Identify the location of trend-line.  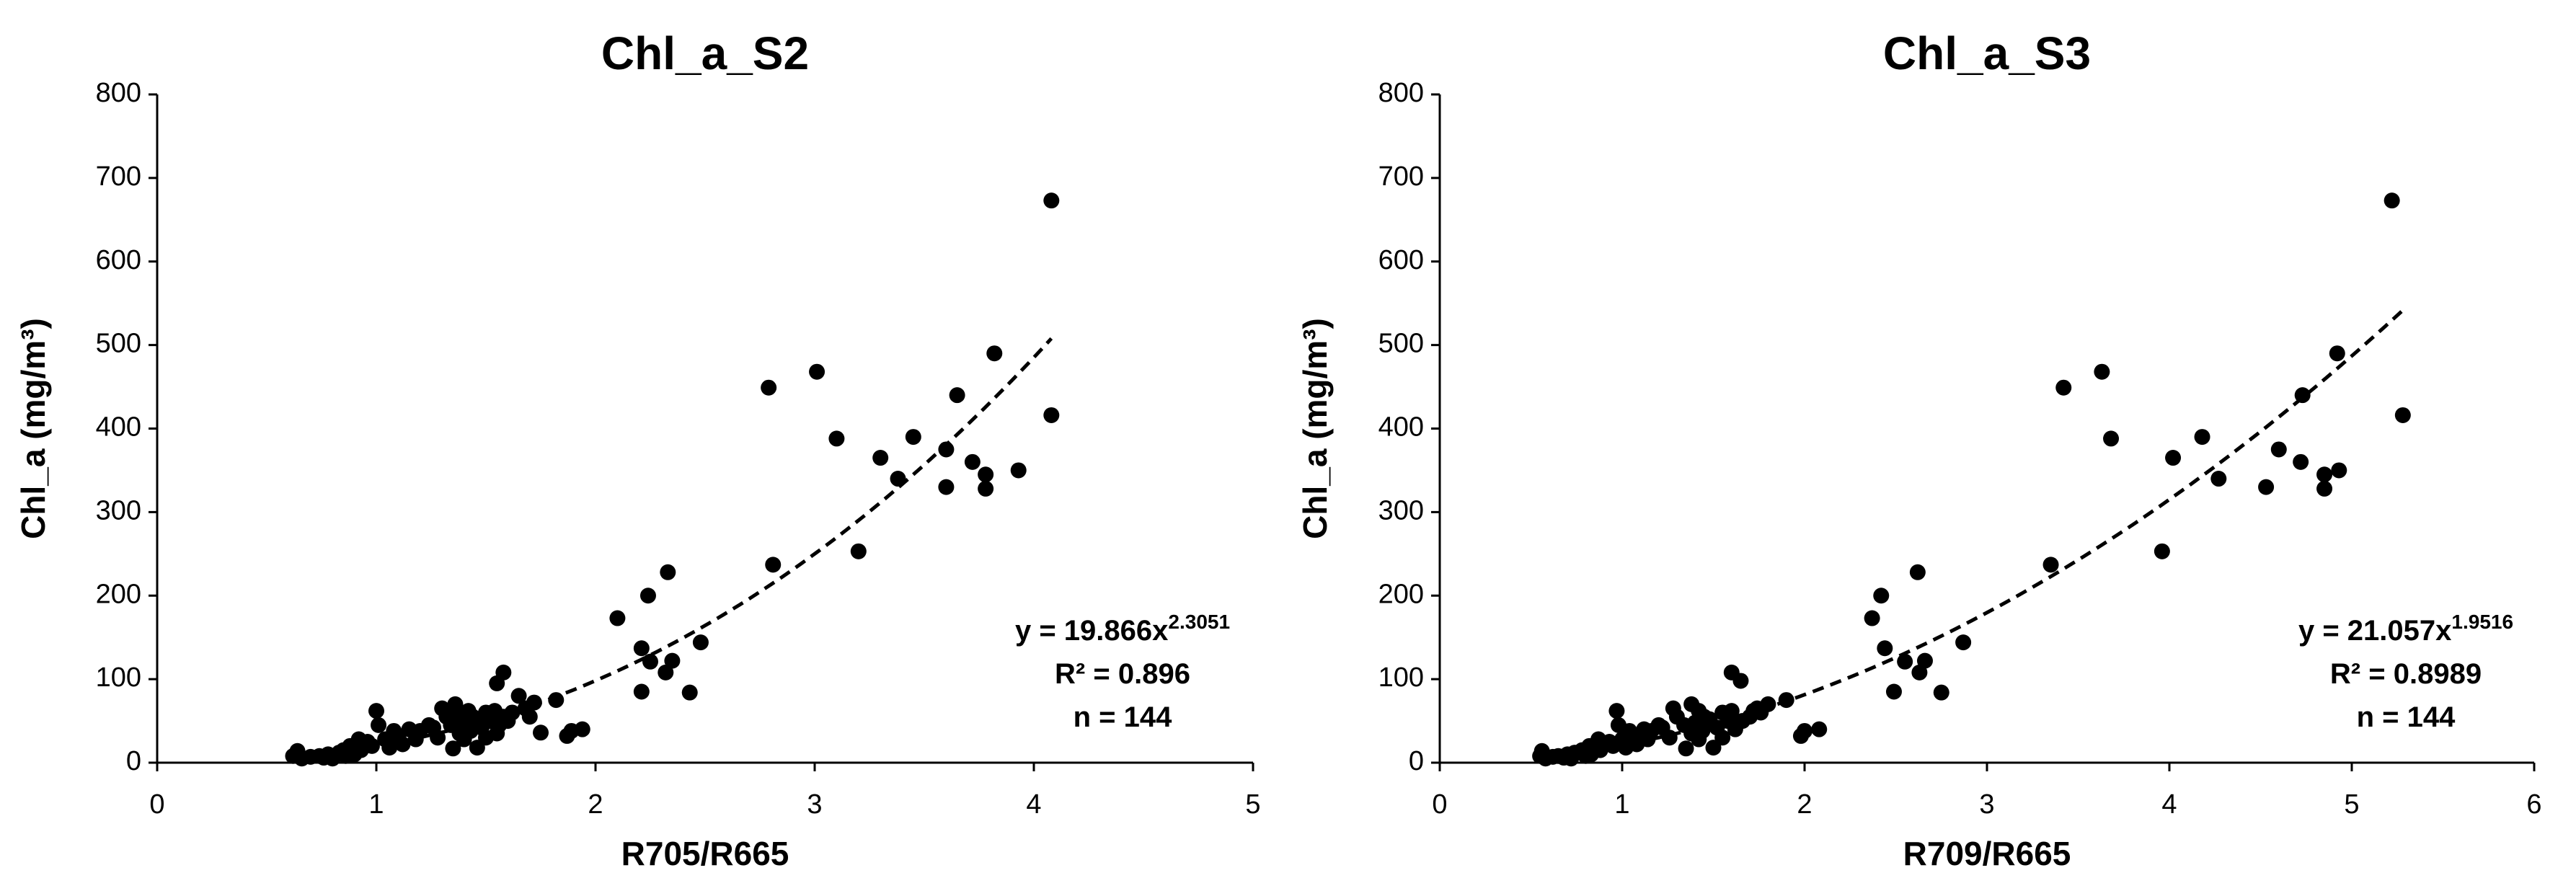
(673, 548).